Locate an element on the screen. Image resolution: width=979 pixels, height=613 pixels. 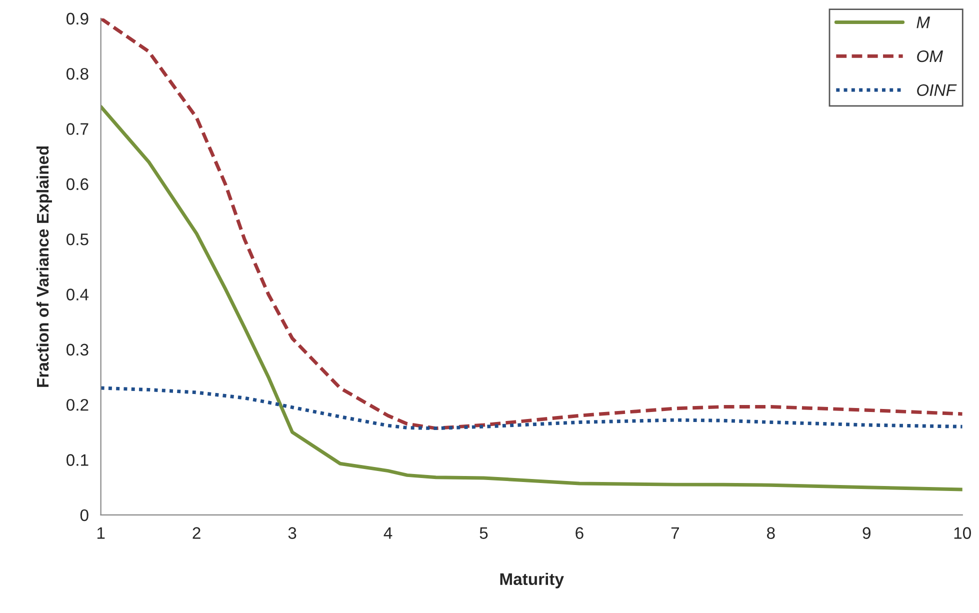
x-tick-label: 1 is located at coordinates (101, 533).